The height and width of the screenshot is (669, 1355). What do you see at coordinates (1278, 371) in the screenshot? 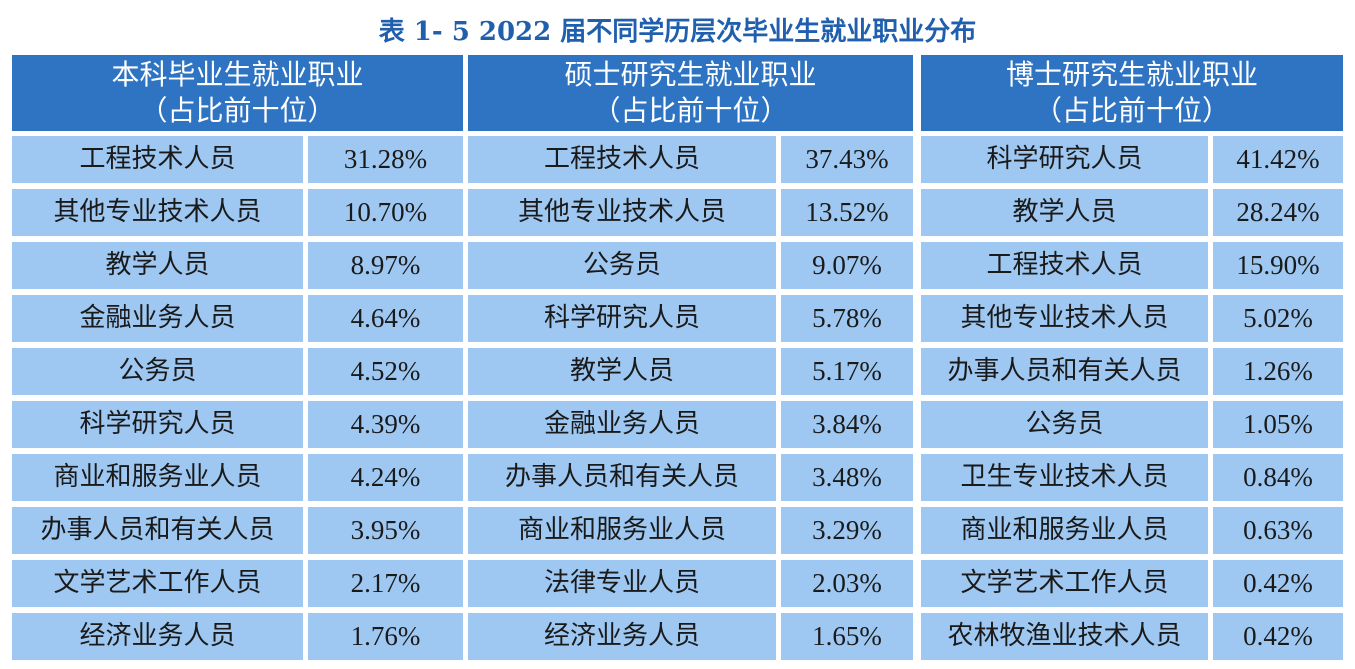
I see `percentage-cell: 1.26%` at bounding box center [1278, 371].